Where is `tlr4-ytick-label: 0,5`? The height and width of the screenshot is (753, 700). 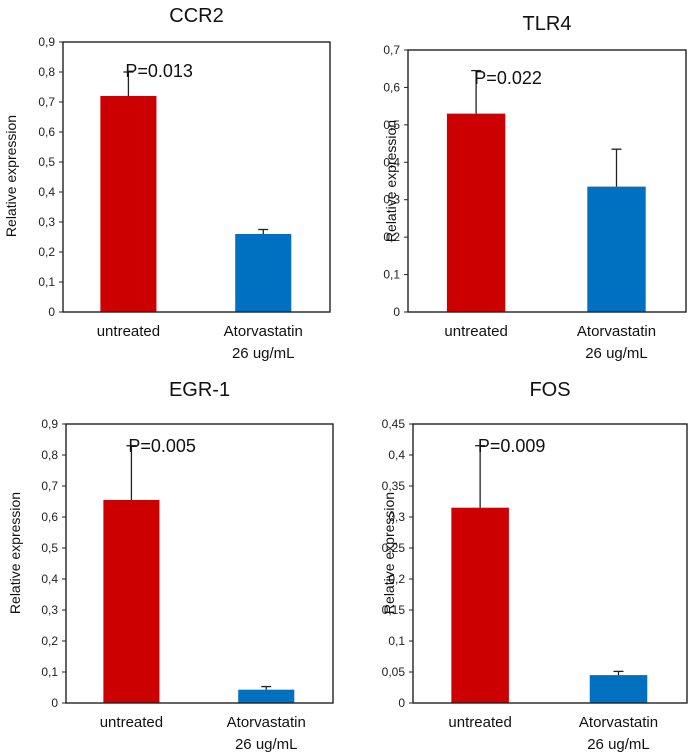 tlr4-ytick-label: 0,5 is located at coordinates (391, 125).